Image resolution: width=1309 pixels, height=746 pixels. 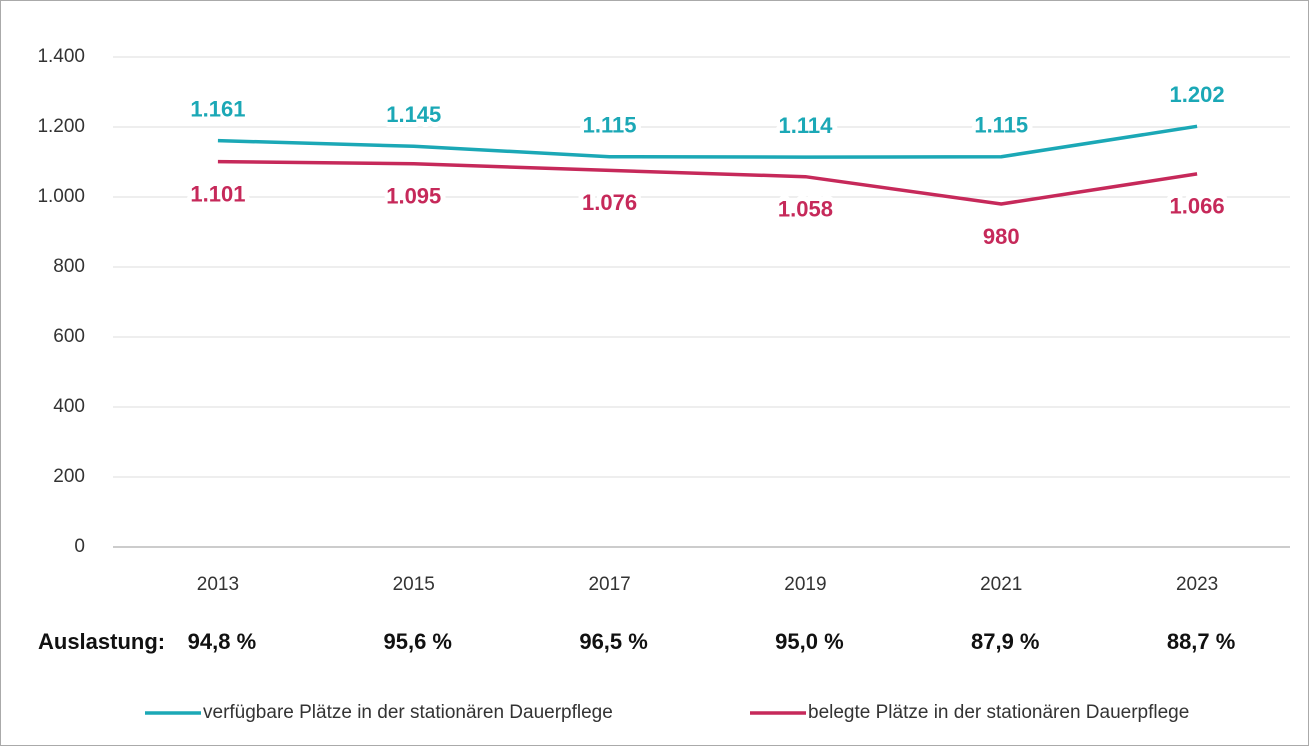 I want to click on x-tick-label: 2013, so click(x=218, y=584).